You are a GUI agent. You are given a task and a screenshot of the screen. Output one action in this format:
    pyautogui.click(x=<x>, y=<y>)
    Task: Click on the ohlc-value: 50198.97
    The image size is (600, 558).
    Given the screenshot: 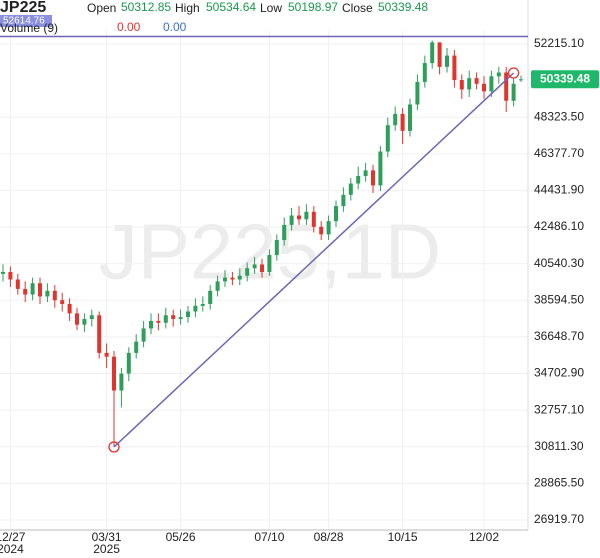 What is the action you would take?
    pyautogui.click(x=313, y=7)
    